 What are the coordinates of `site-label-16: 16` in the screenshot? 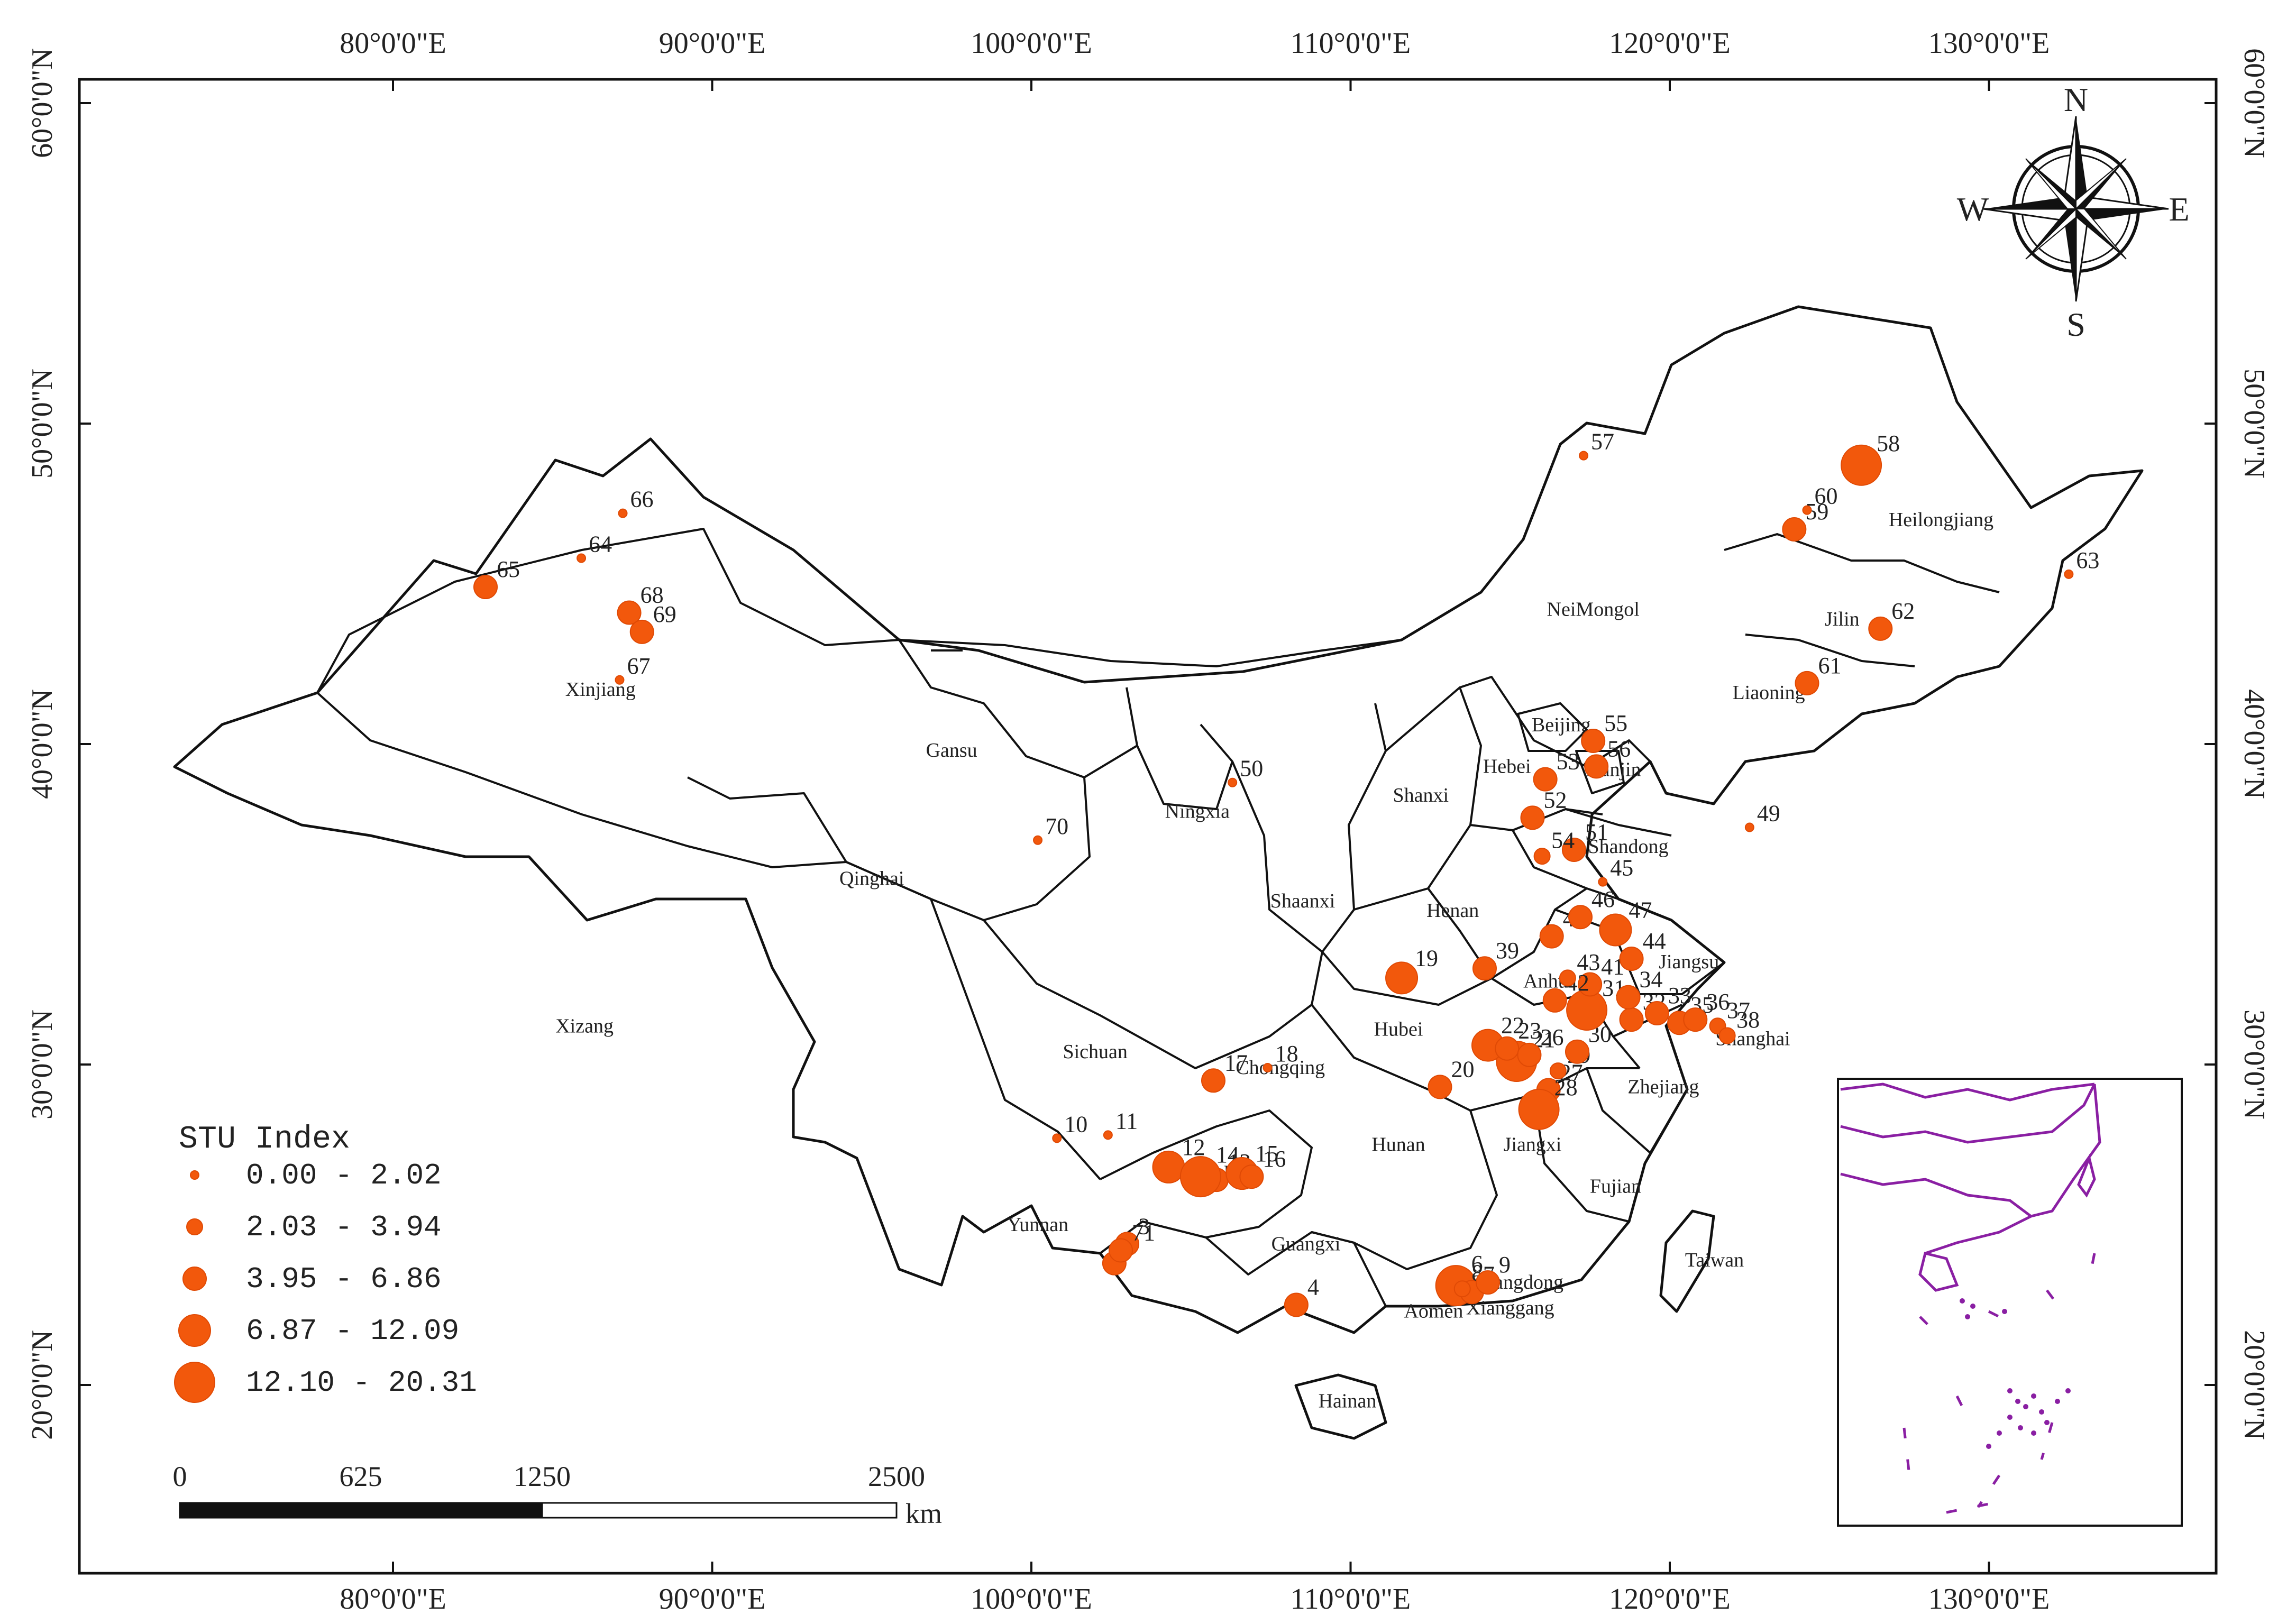 It's located at (1274, 1159).